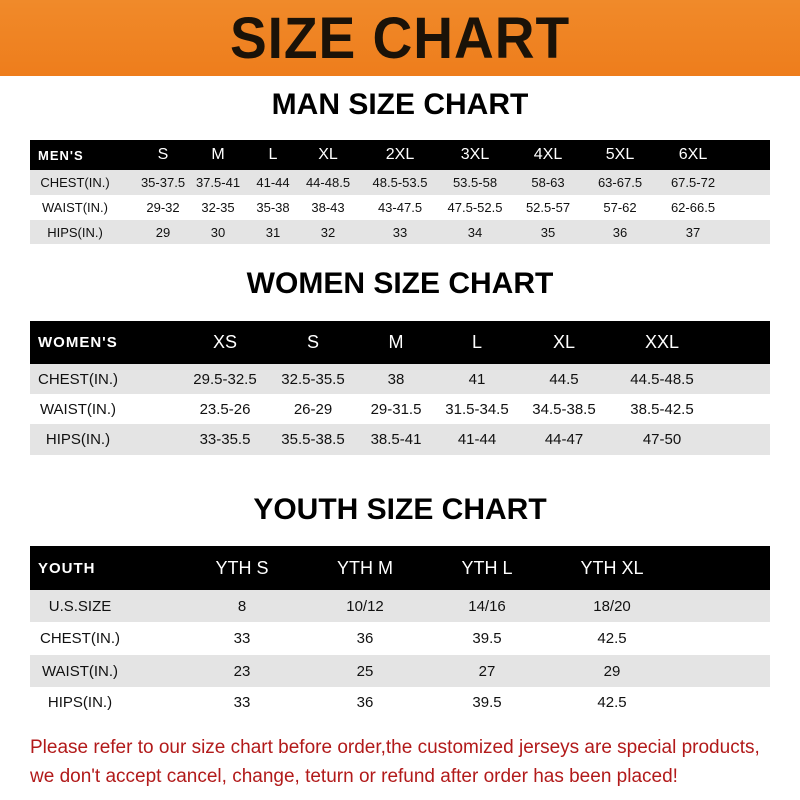 Image resolution: width=800 pixels, height=800 pixels. Describe the element at coordinates (564, 379) in the screenshot. I see `measurement-cell: 44.5` at that location.